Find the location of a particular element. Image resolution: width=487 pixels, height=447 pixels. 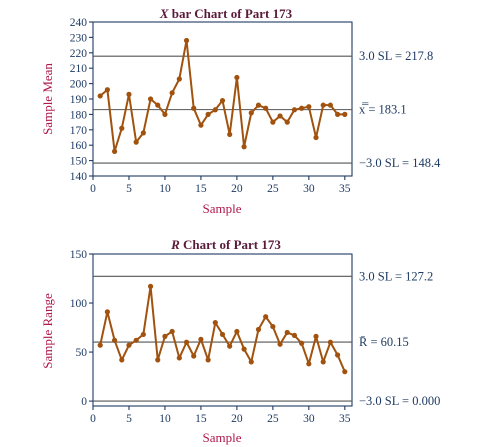

r-x-tick-label: 15 is located at coordinates (201, 419).